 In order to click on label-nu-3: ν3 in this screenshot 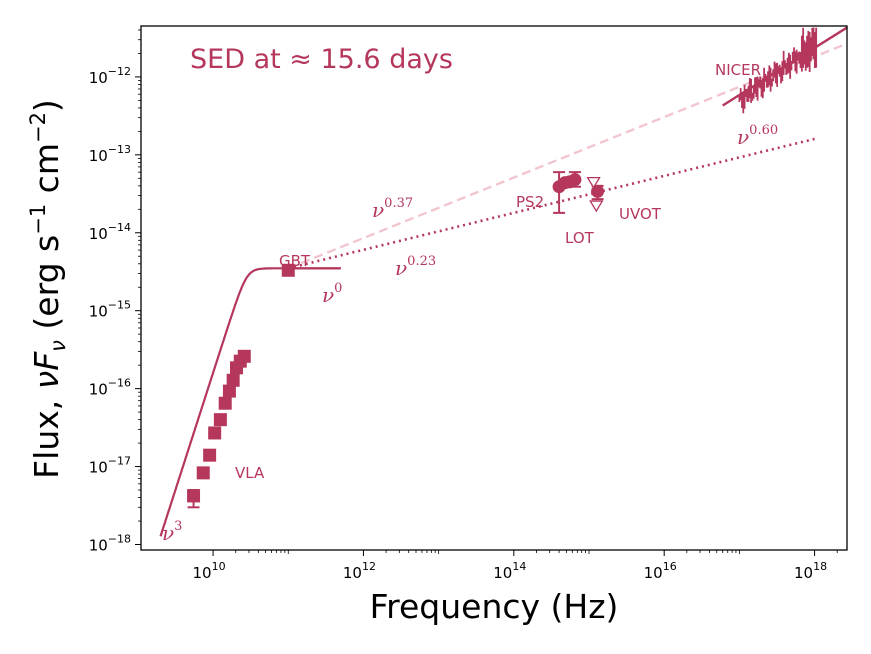, I will do `click(172, 532)`.